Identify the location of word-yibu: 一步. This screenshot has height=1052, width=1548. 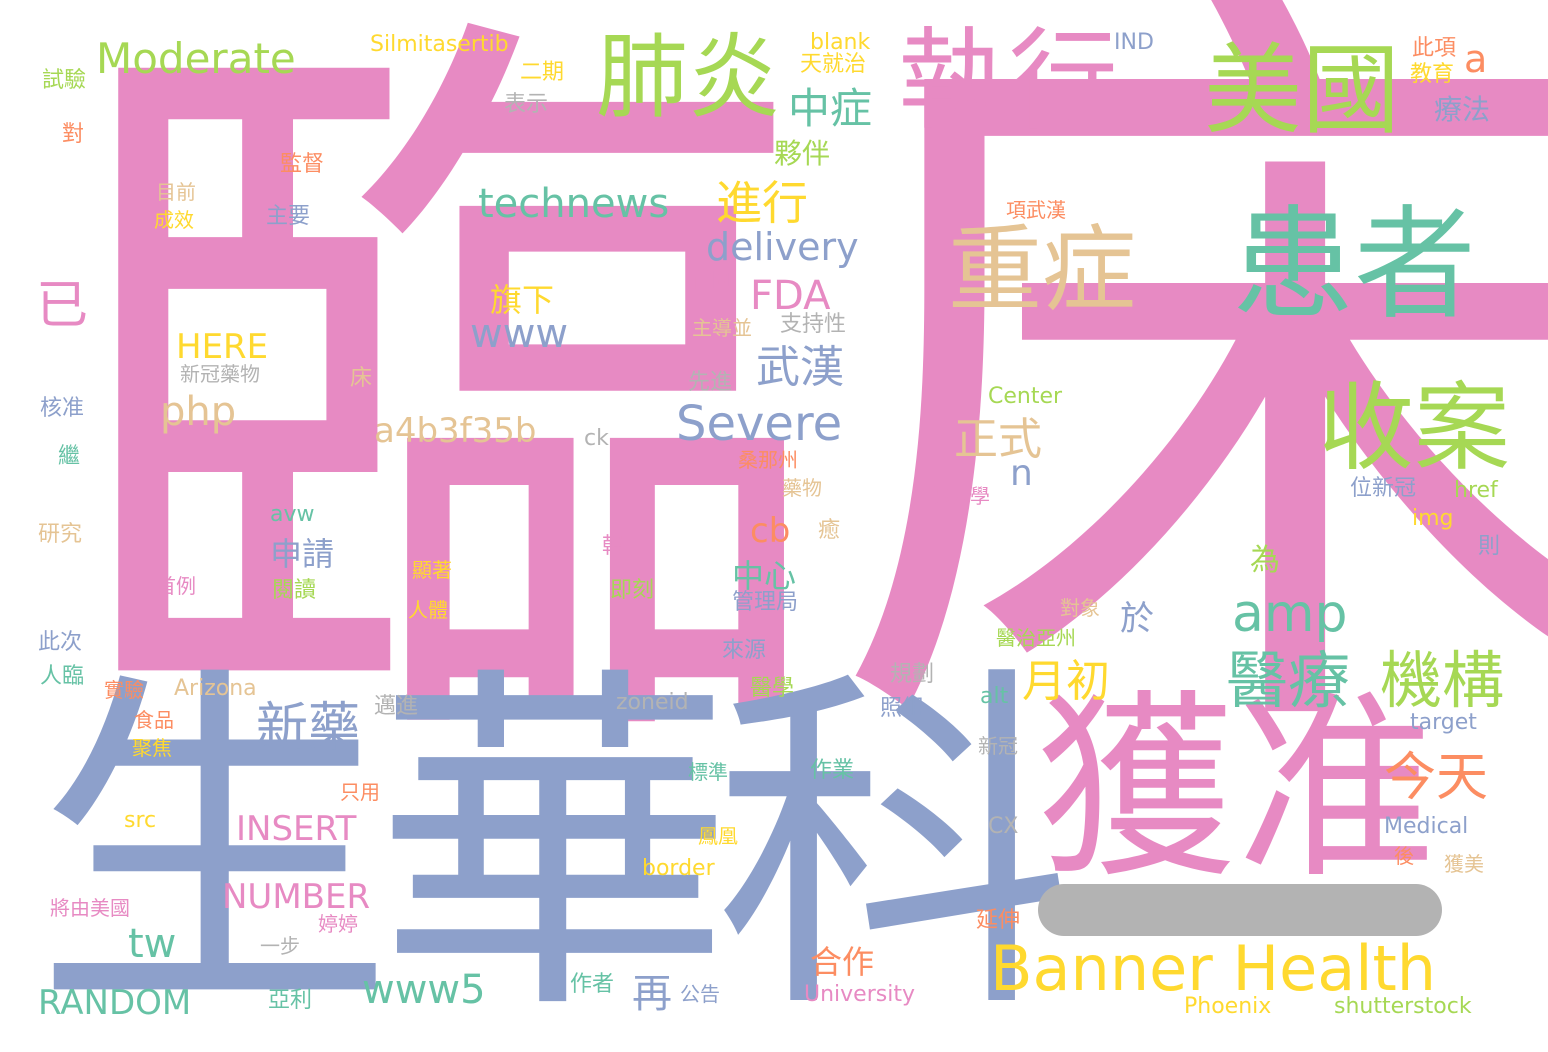
(280, 946).